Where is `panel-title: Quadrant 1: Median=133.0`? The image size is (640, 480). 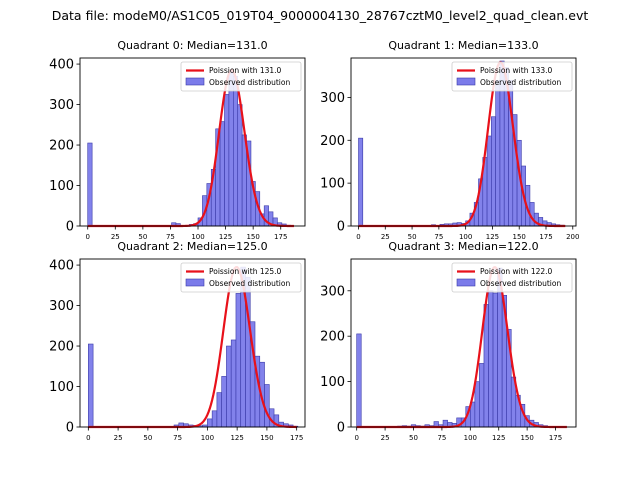
panel-title: Quadrant 1: Median=133.0 is located at coordinates (463, 45).